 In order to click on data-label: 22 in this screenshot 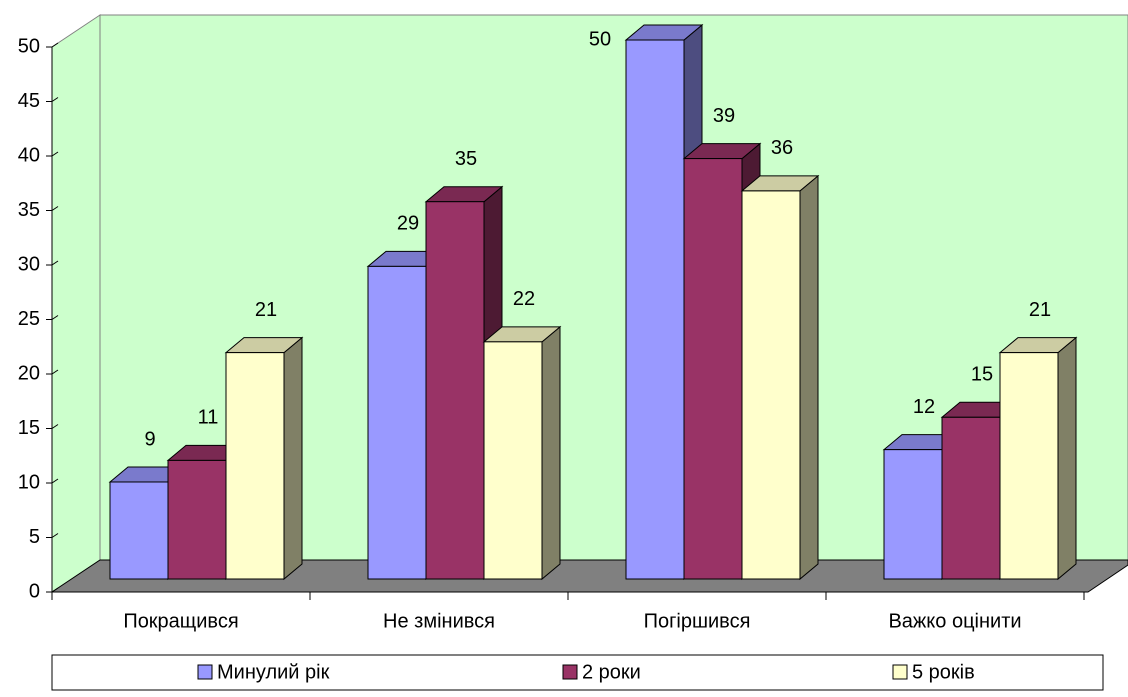, I will do `click(524, 299)`.